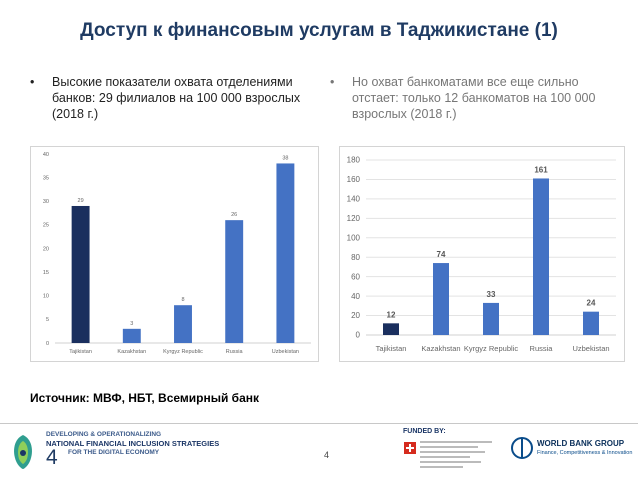  What do you see at coordinates (46, 178) in the screenshot?
I see `y-tick-label: 35` at bounding box center [46, 178].